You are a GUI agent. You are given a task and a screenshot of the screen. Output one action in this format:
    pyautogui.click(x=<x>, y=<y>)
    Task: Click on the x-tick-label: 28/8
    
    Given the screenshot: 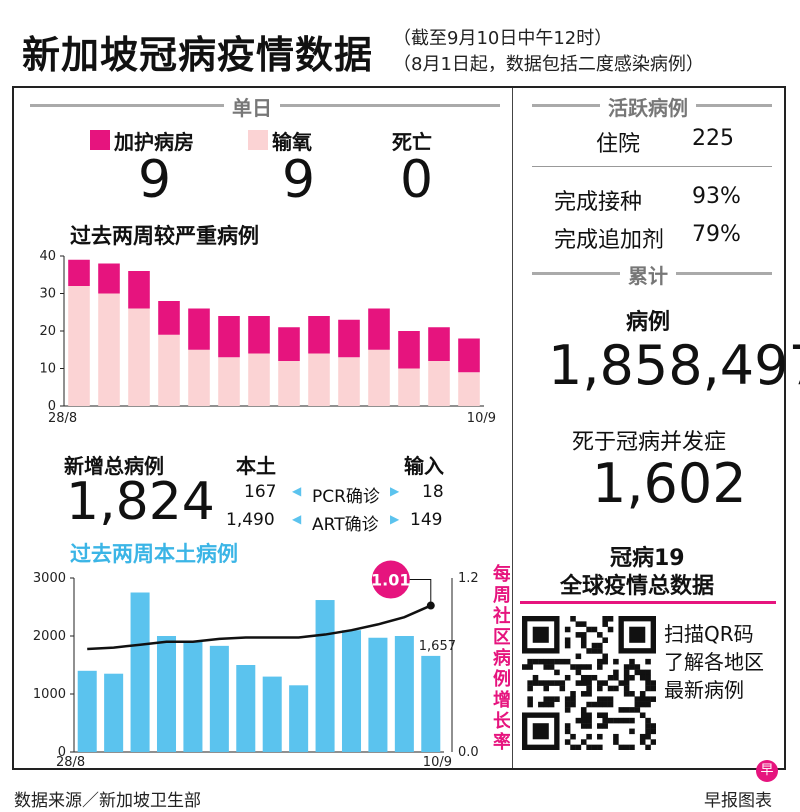 What is the action you would take?
    pyautogui.click(x=62, y=418)
    